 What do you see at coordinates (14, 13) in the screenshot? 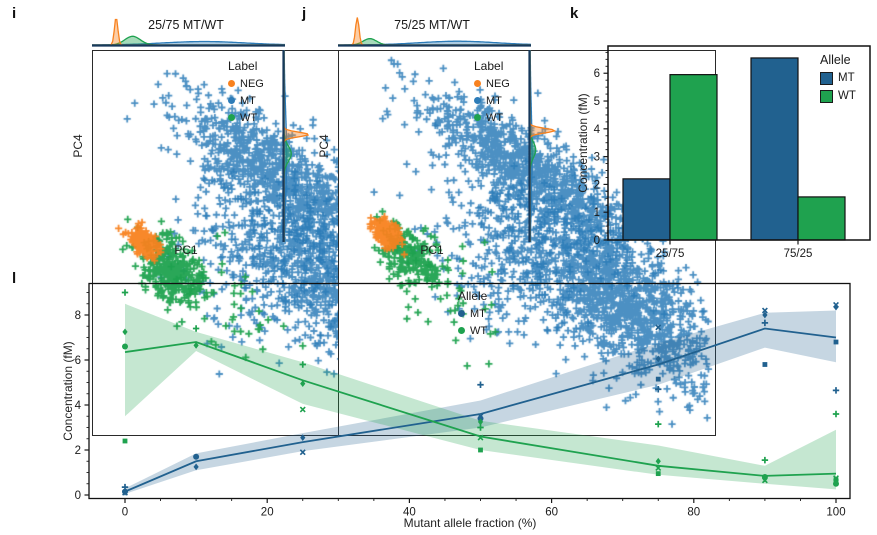
I see `panel-letter-i: i` at bounding box center [14, 13].